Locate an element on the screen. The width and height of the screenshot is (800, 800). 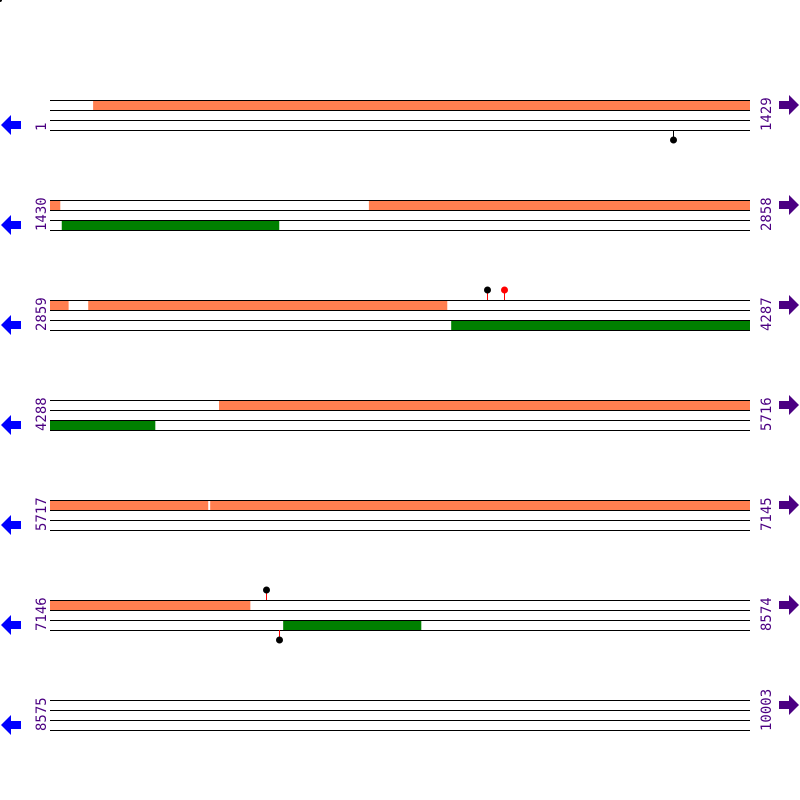
row-start-label: 1 is located at coordinates (42, 127).